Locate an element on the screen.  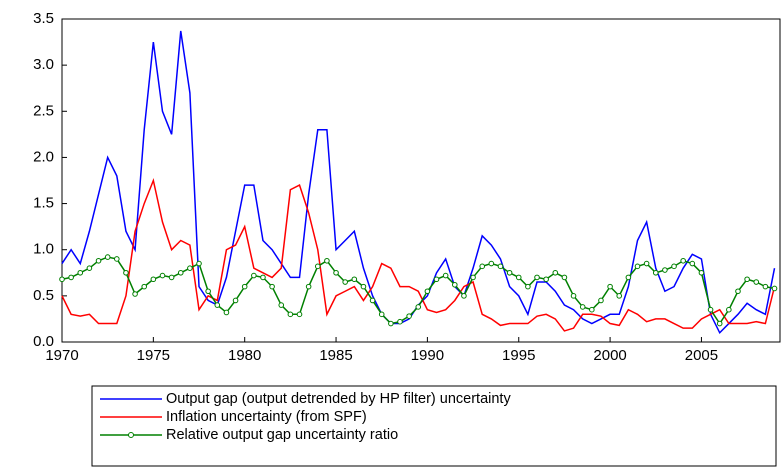
x-tick-label: 1995 is located at coordinates (518, 355).